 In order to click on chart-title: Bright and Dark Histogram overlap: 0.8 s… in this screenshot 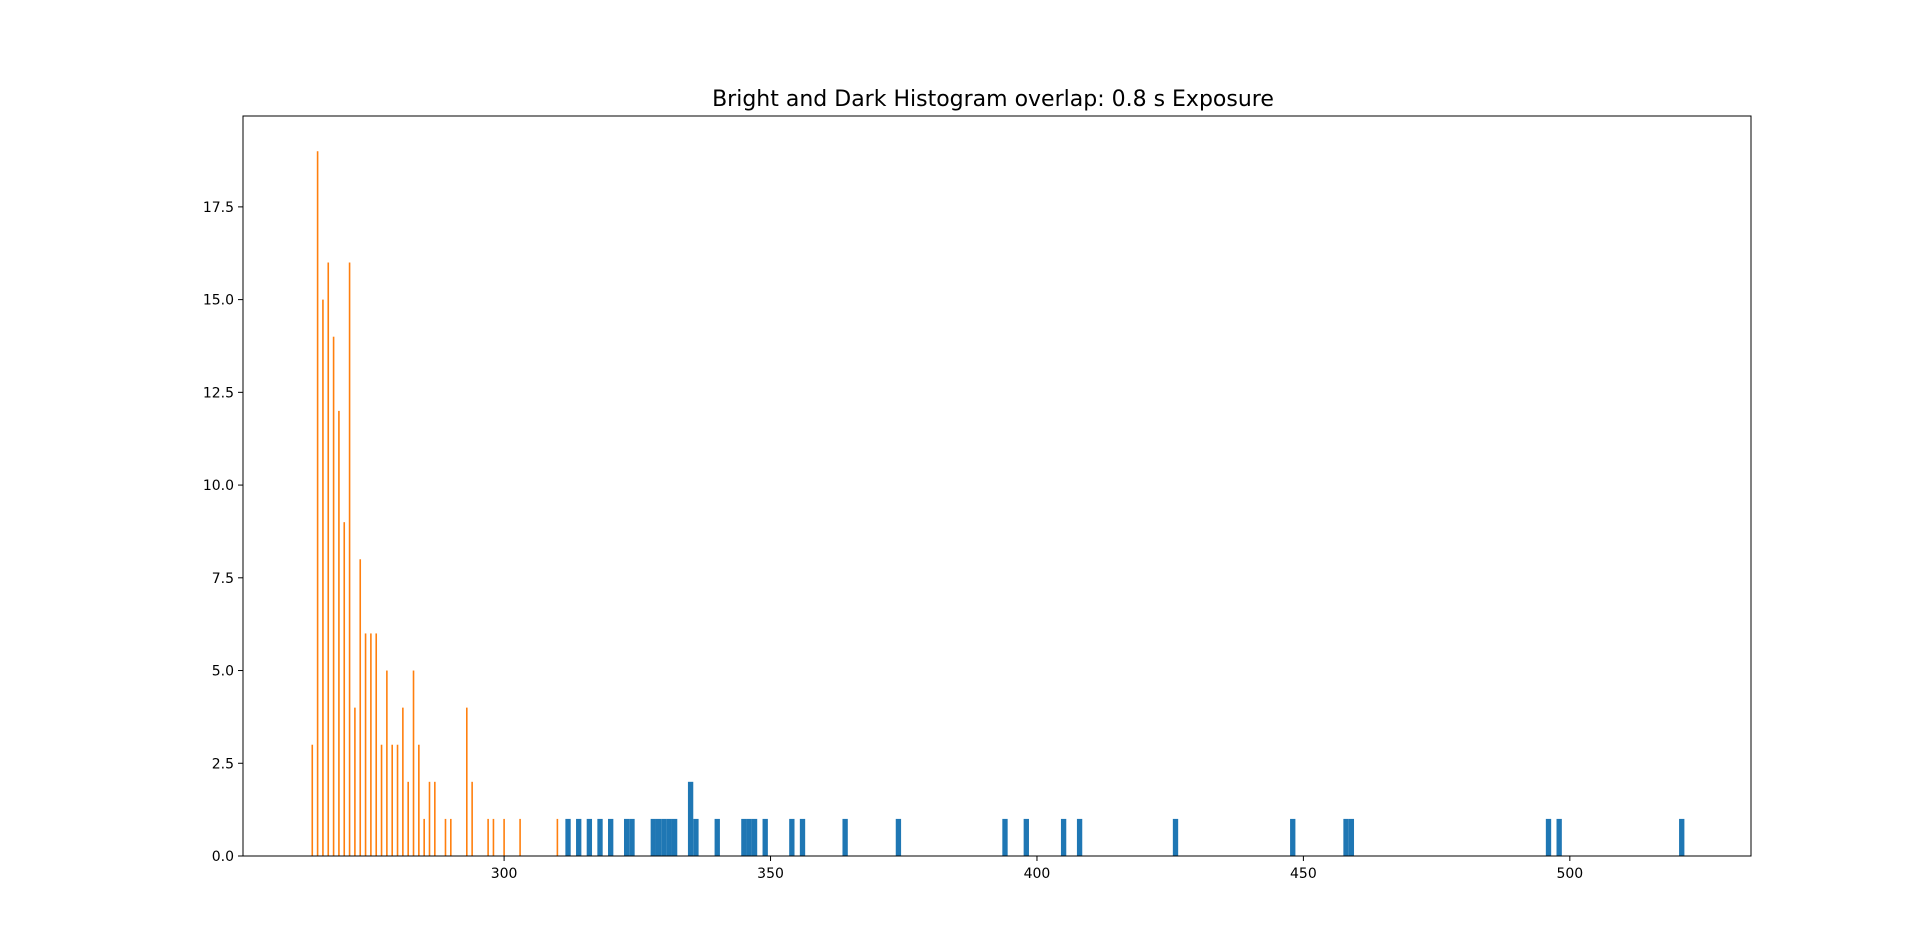, I will do `click(993, 99)`.